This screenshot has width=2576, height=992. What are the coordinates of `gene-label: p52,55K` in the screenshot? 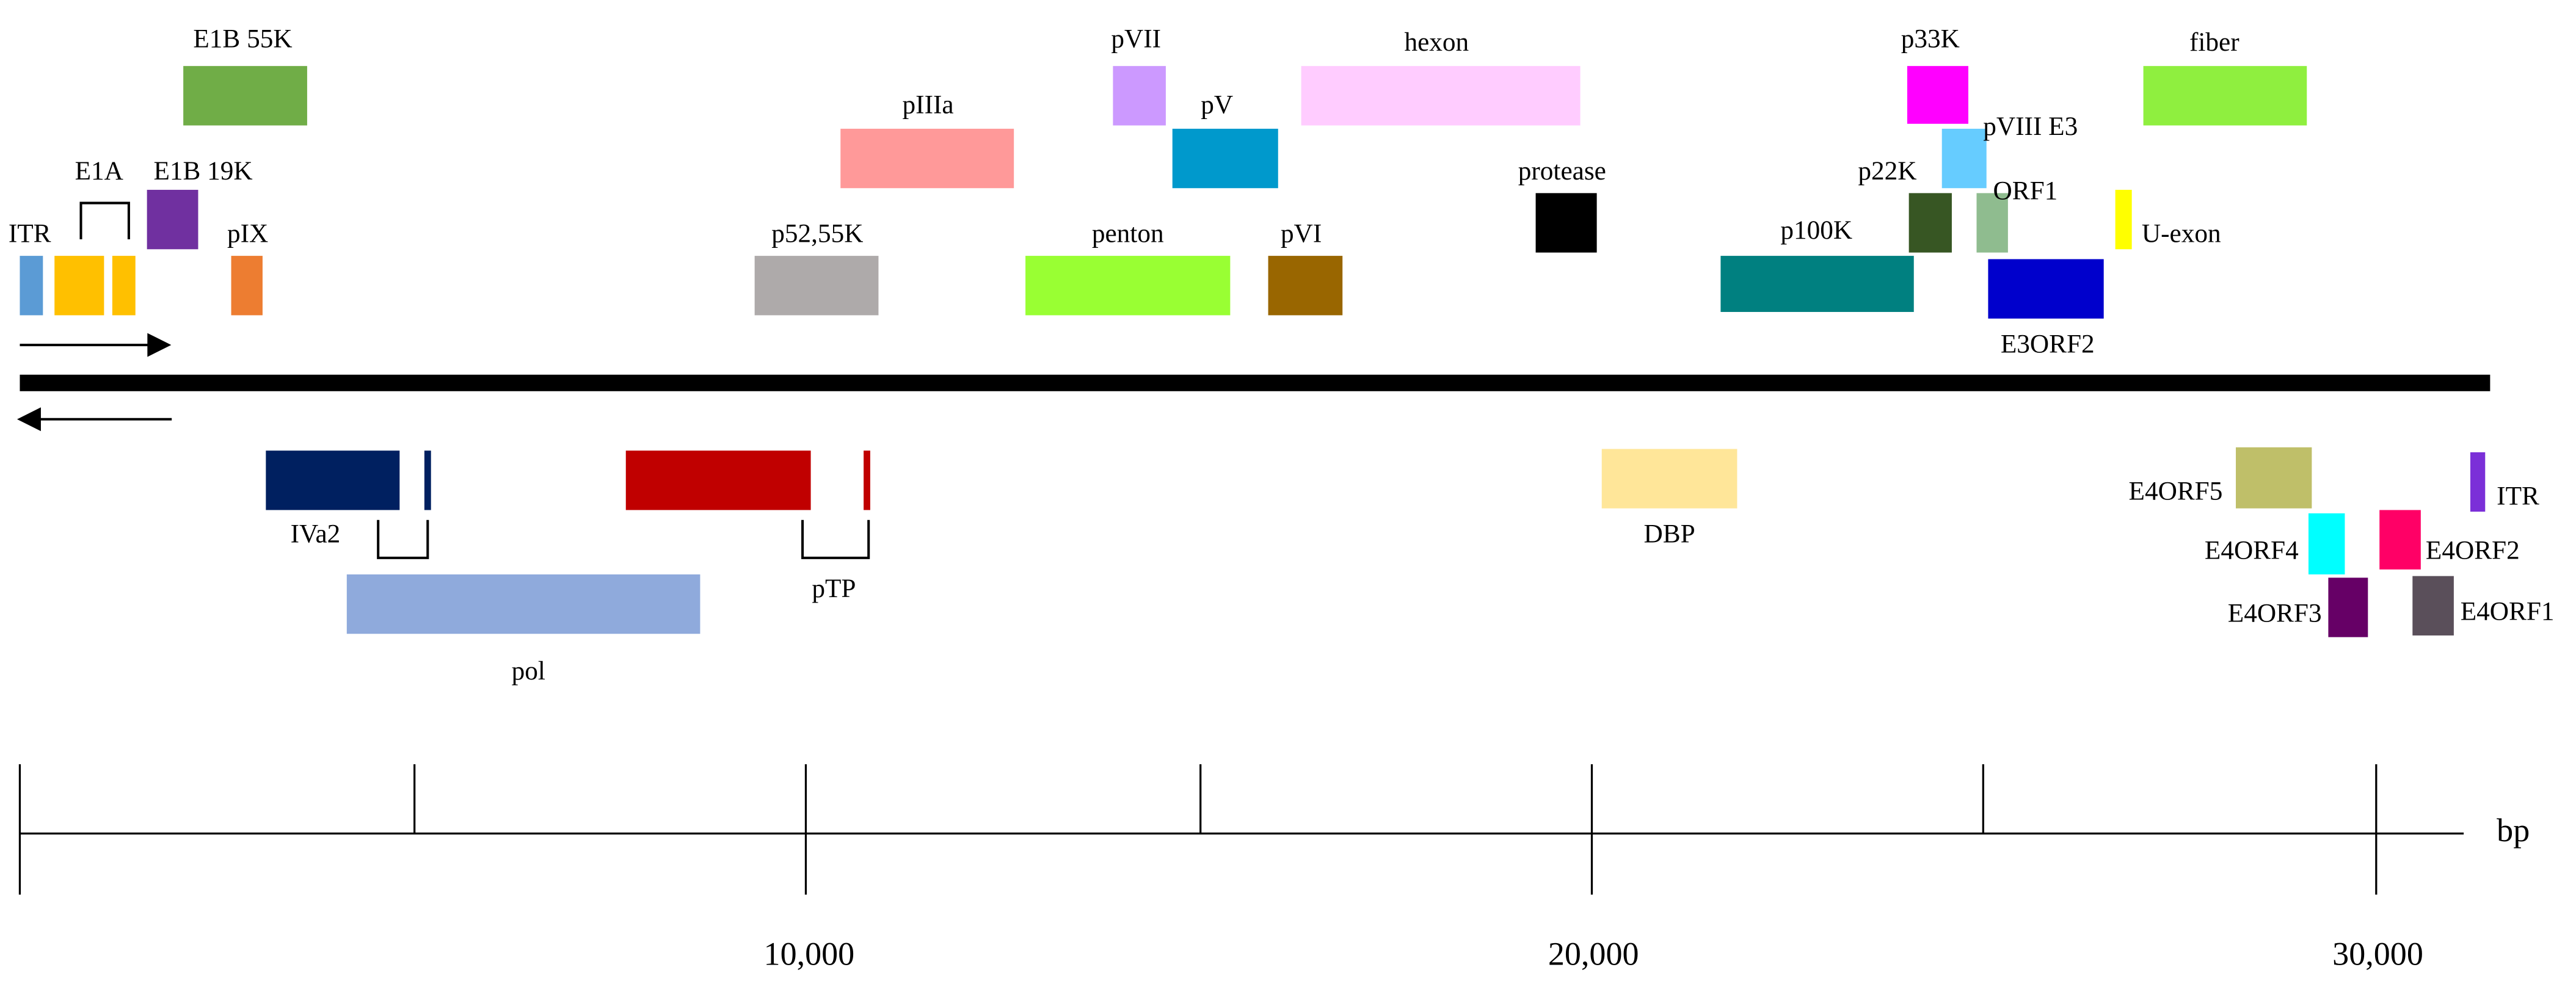 It's located at (817, 234).